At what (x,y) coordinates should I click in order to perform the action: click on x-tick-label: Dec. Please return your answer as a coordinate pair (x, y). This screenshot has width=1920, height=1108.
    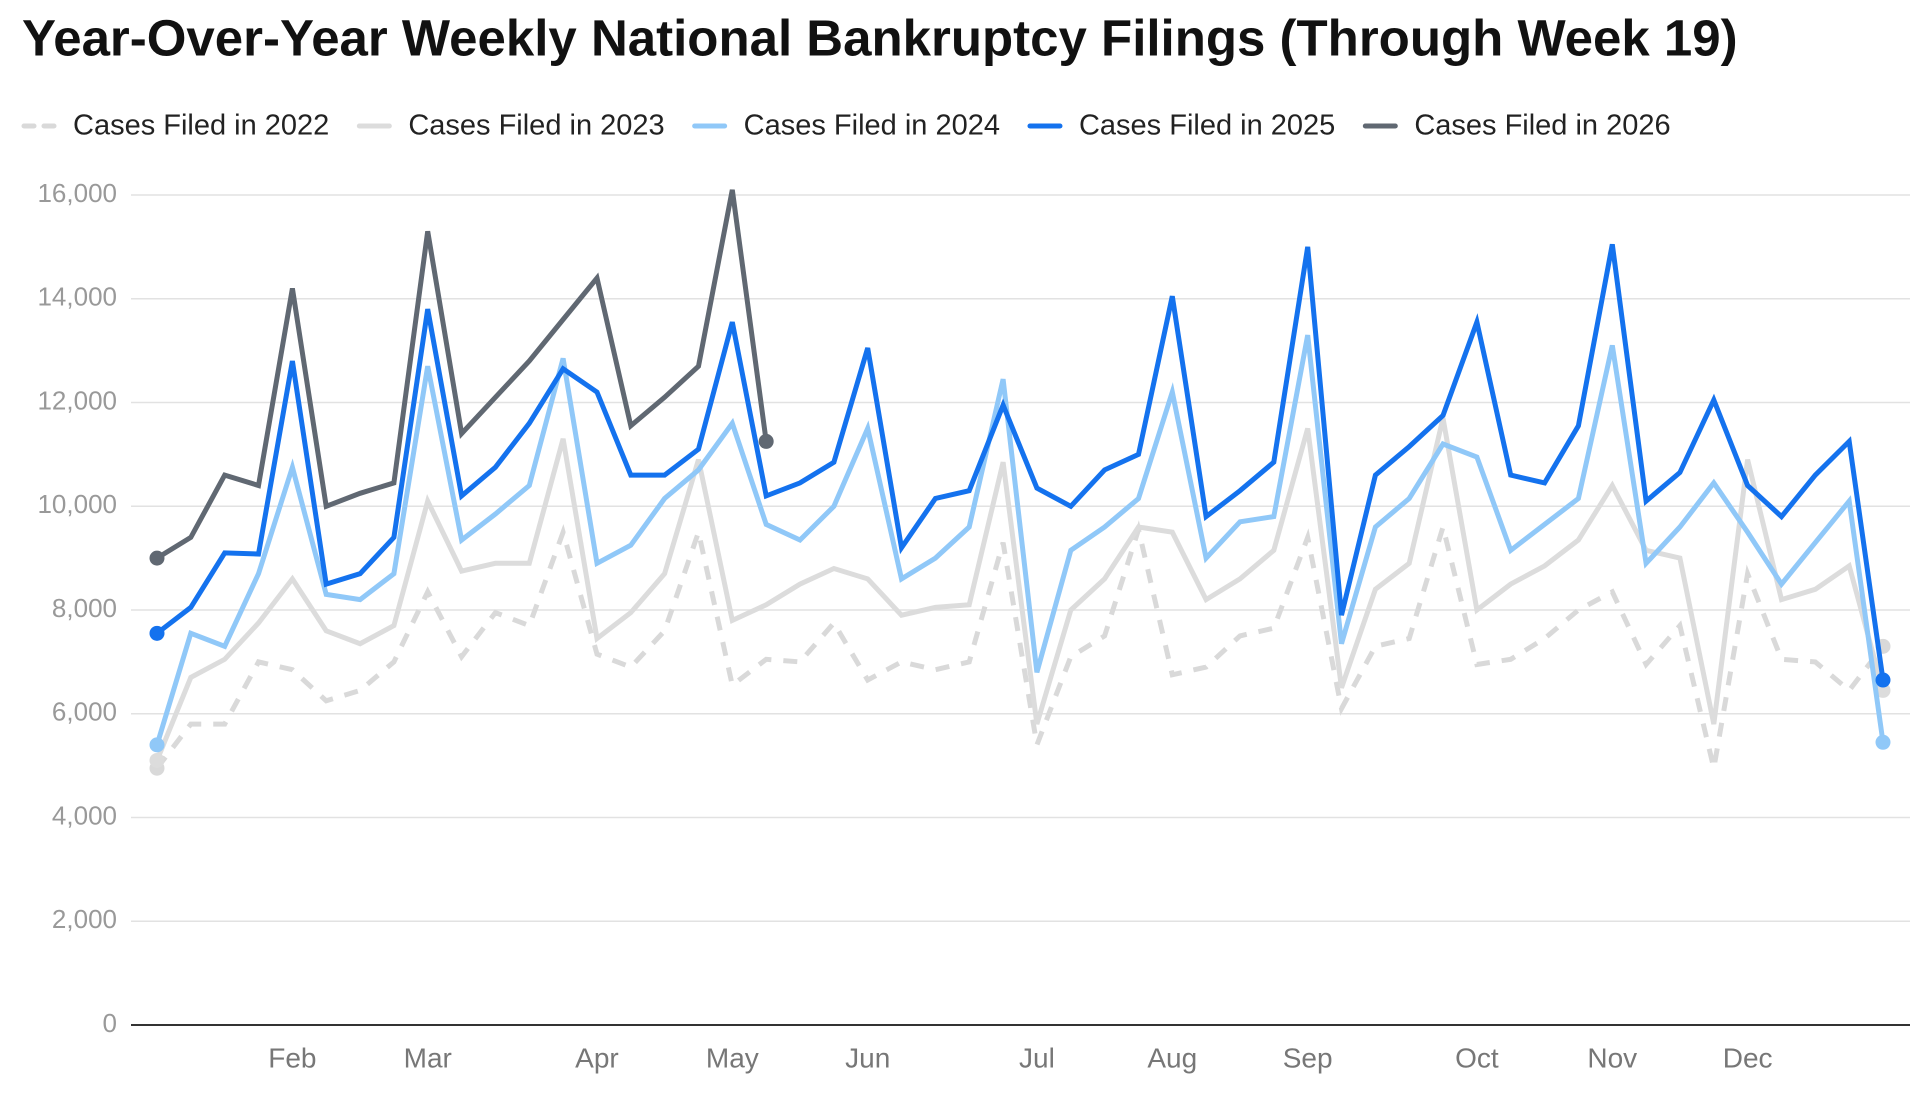
    Looking at the image, I should click on (1748, 1057).